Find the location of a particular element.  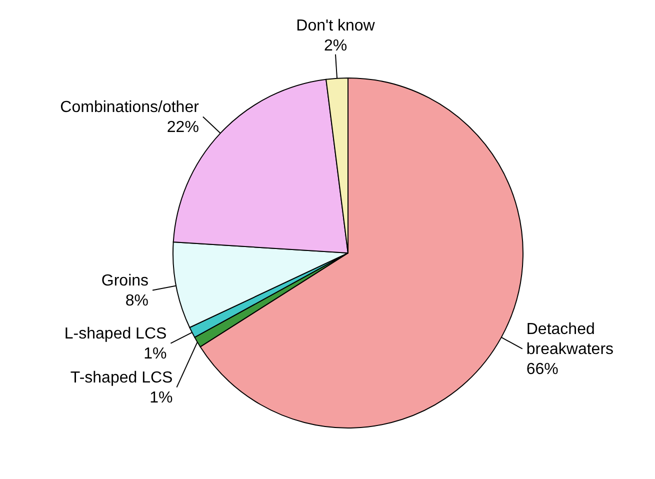

slice-label: Groins is located at coordinates (125, 281).